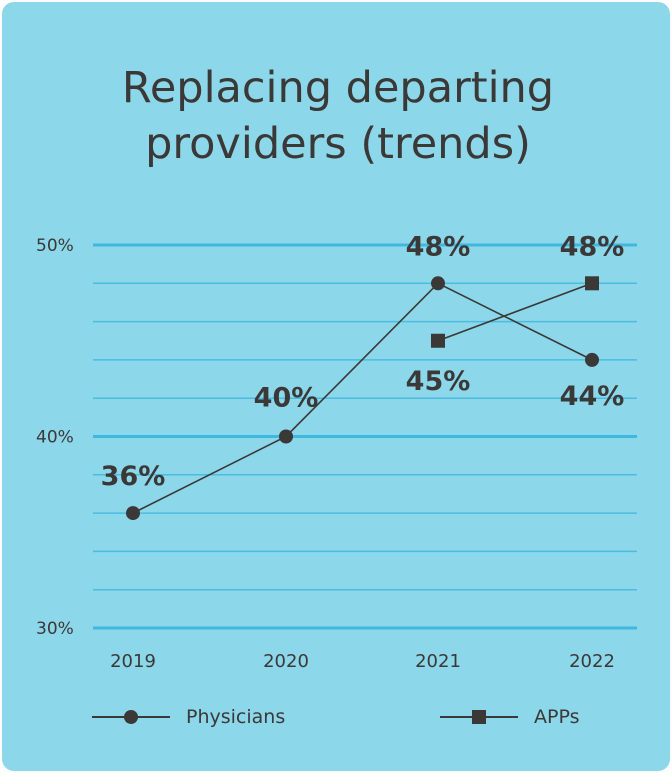 The height and width of the screenshot is (773, 672). What do you see at coordinates (55, 438) in the screenshot?
I see `y-tick-label: 40%` at bounding box center [55, 438].